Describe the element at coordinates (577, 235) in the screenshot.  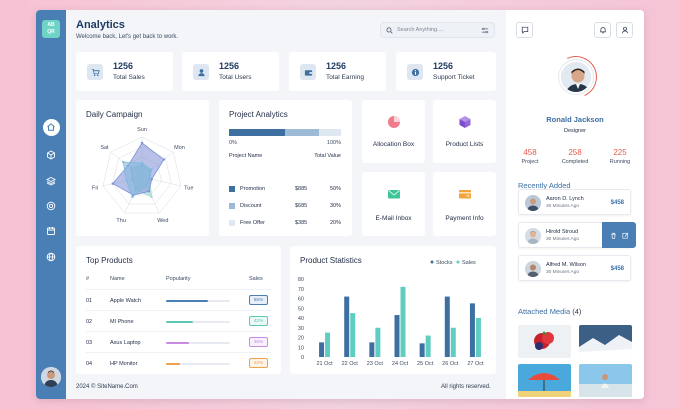
I see `recent-item: Hirold Stroud 30 Minutes Ago` at that location.